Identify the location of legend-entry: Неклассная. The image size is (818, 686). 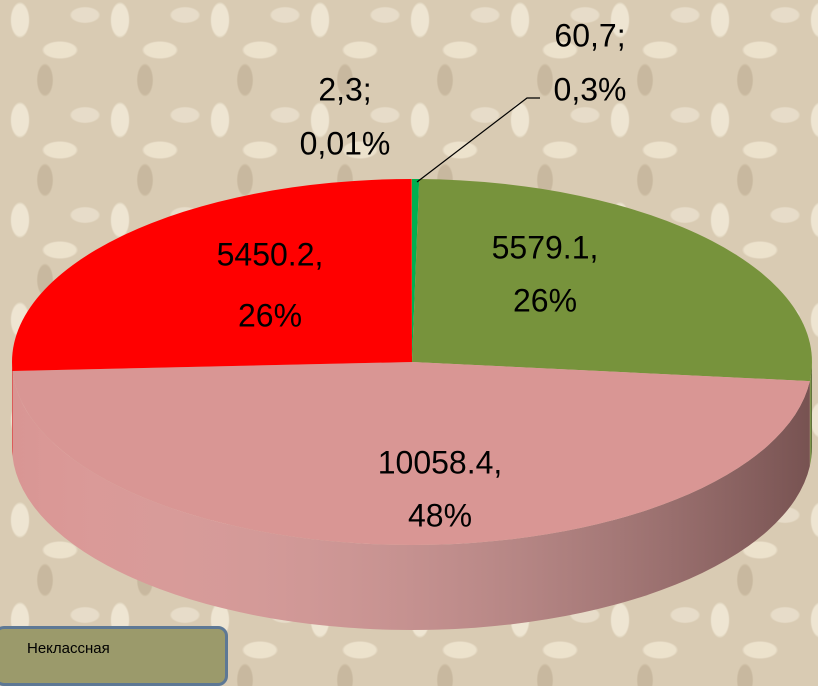
(68, 648).